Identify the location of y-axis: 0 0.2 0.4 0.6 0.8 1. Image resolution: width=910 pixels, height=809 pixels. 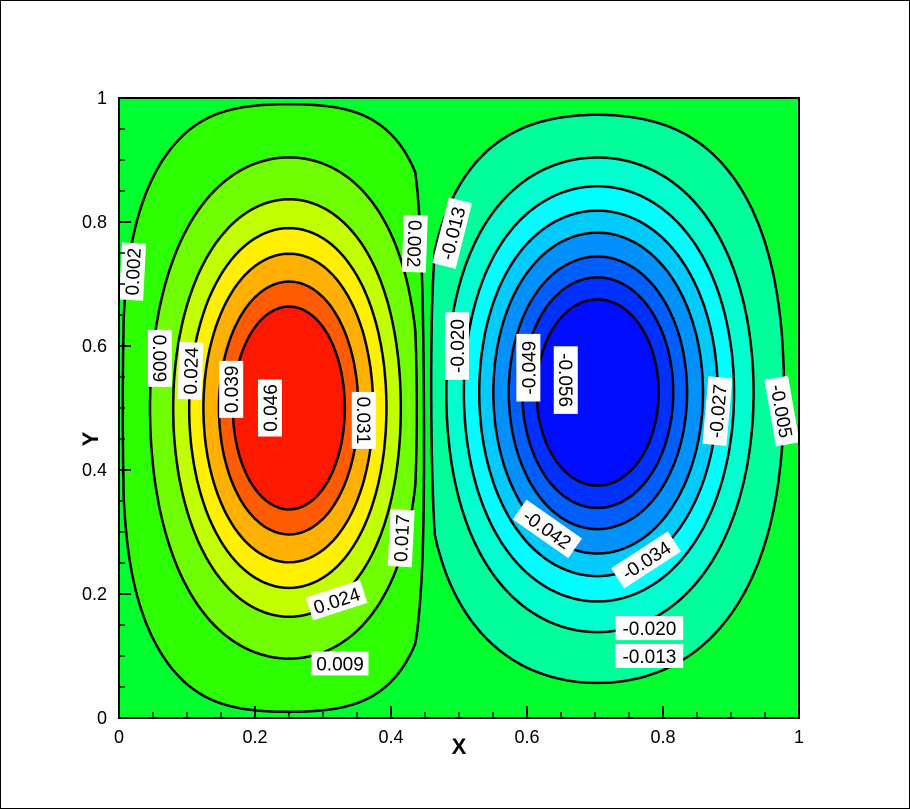
(106, 408).